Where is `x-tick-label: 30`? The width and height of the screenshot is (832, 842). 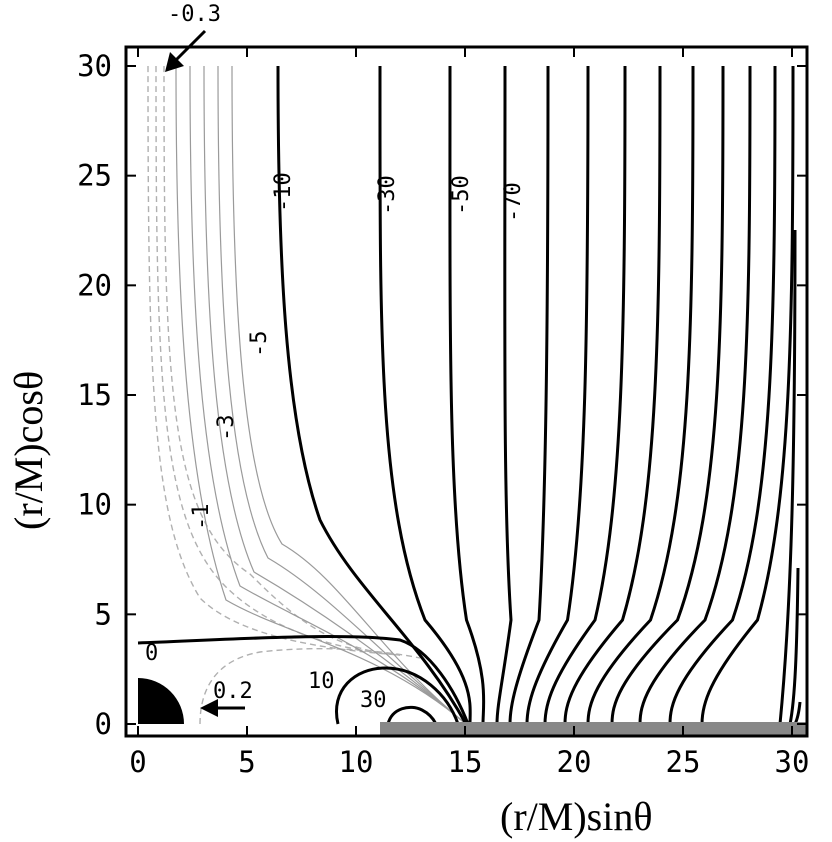 x-tick-label: 30 is located at coordinates (792, 762).